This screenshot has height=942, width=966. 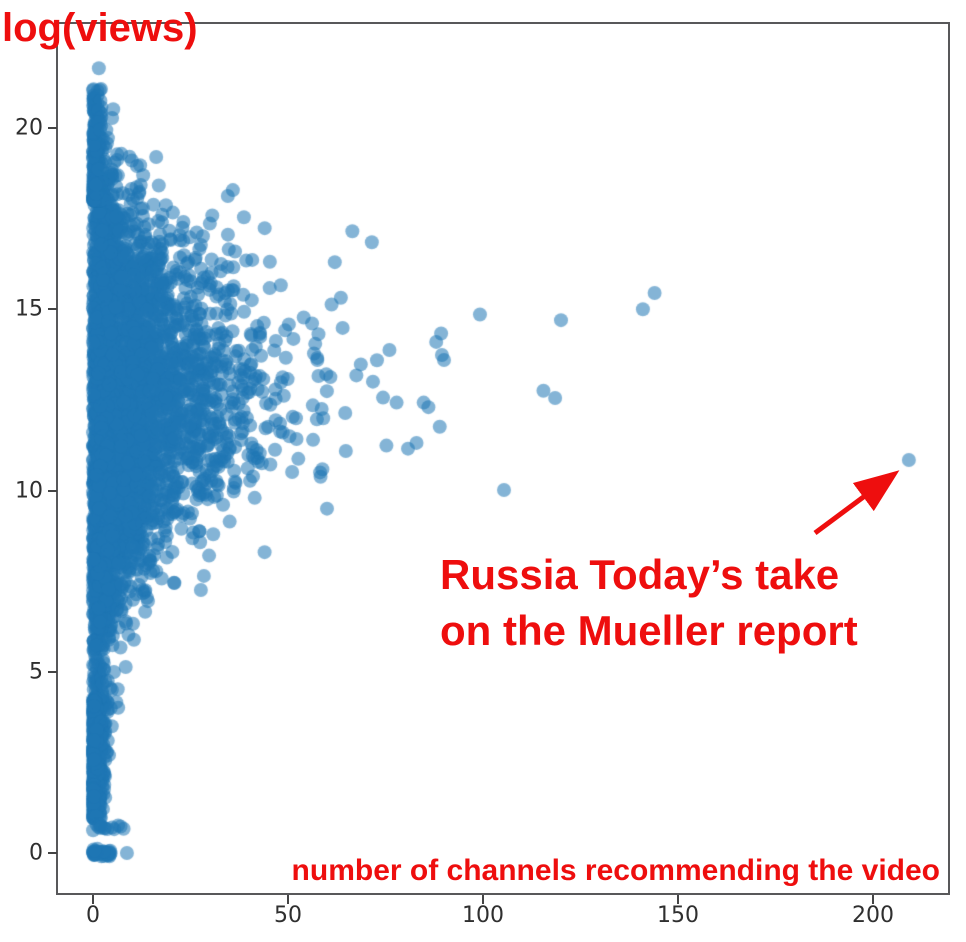 I want to click on y-tick-label: 10, so click(x=29, y=490).